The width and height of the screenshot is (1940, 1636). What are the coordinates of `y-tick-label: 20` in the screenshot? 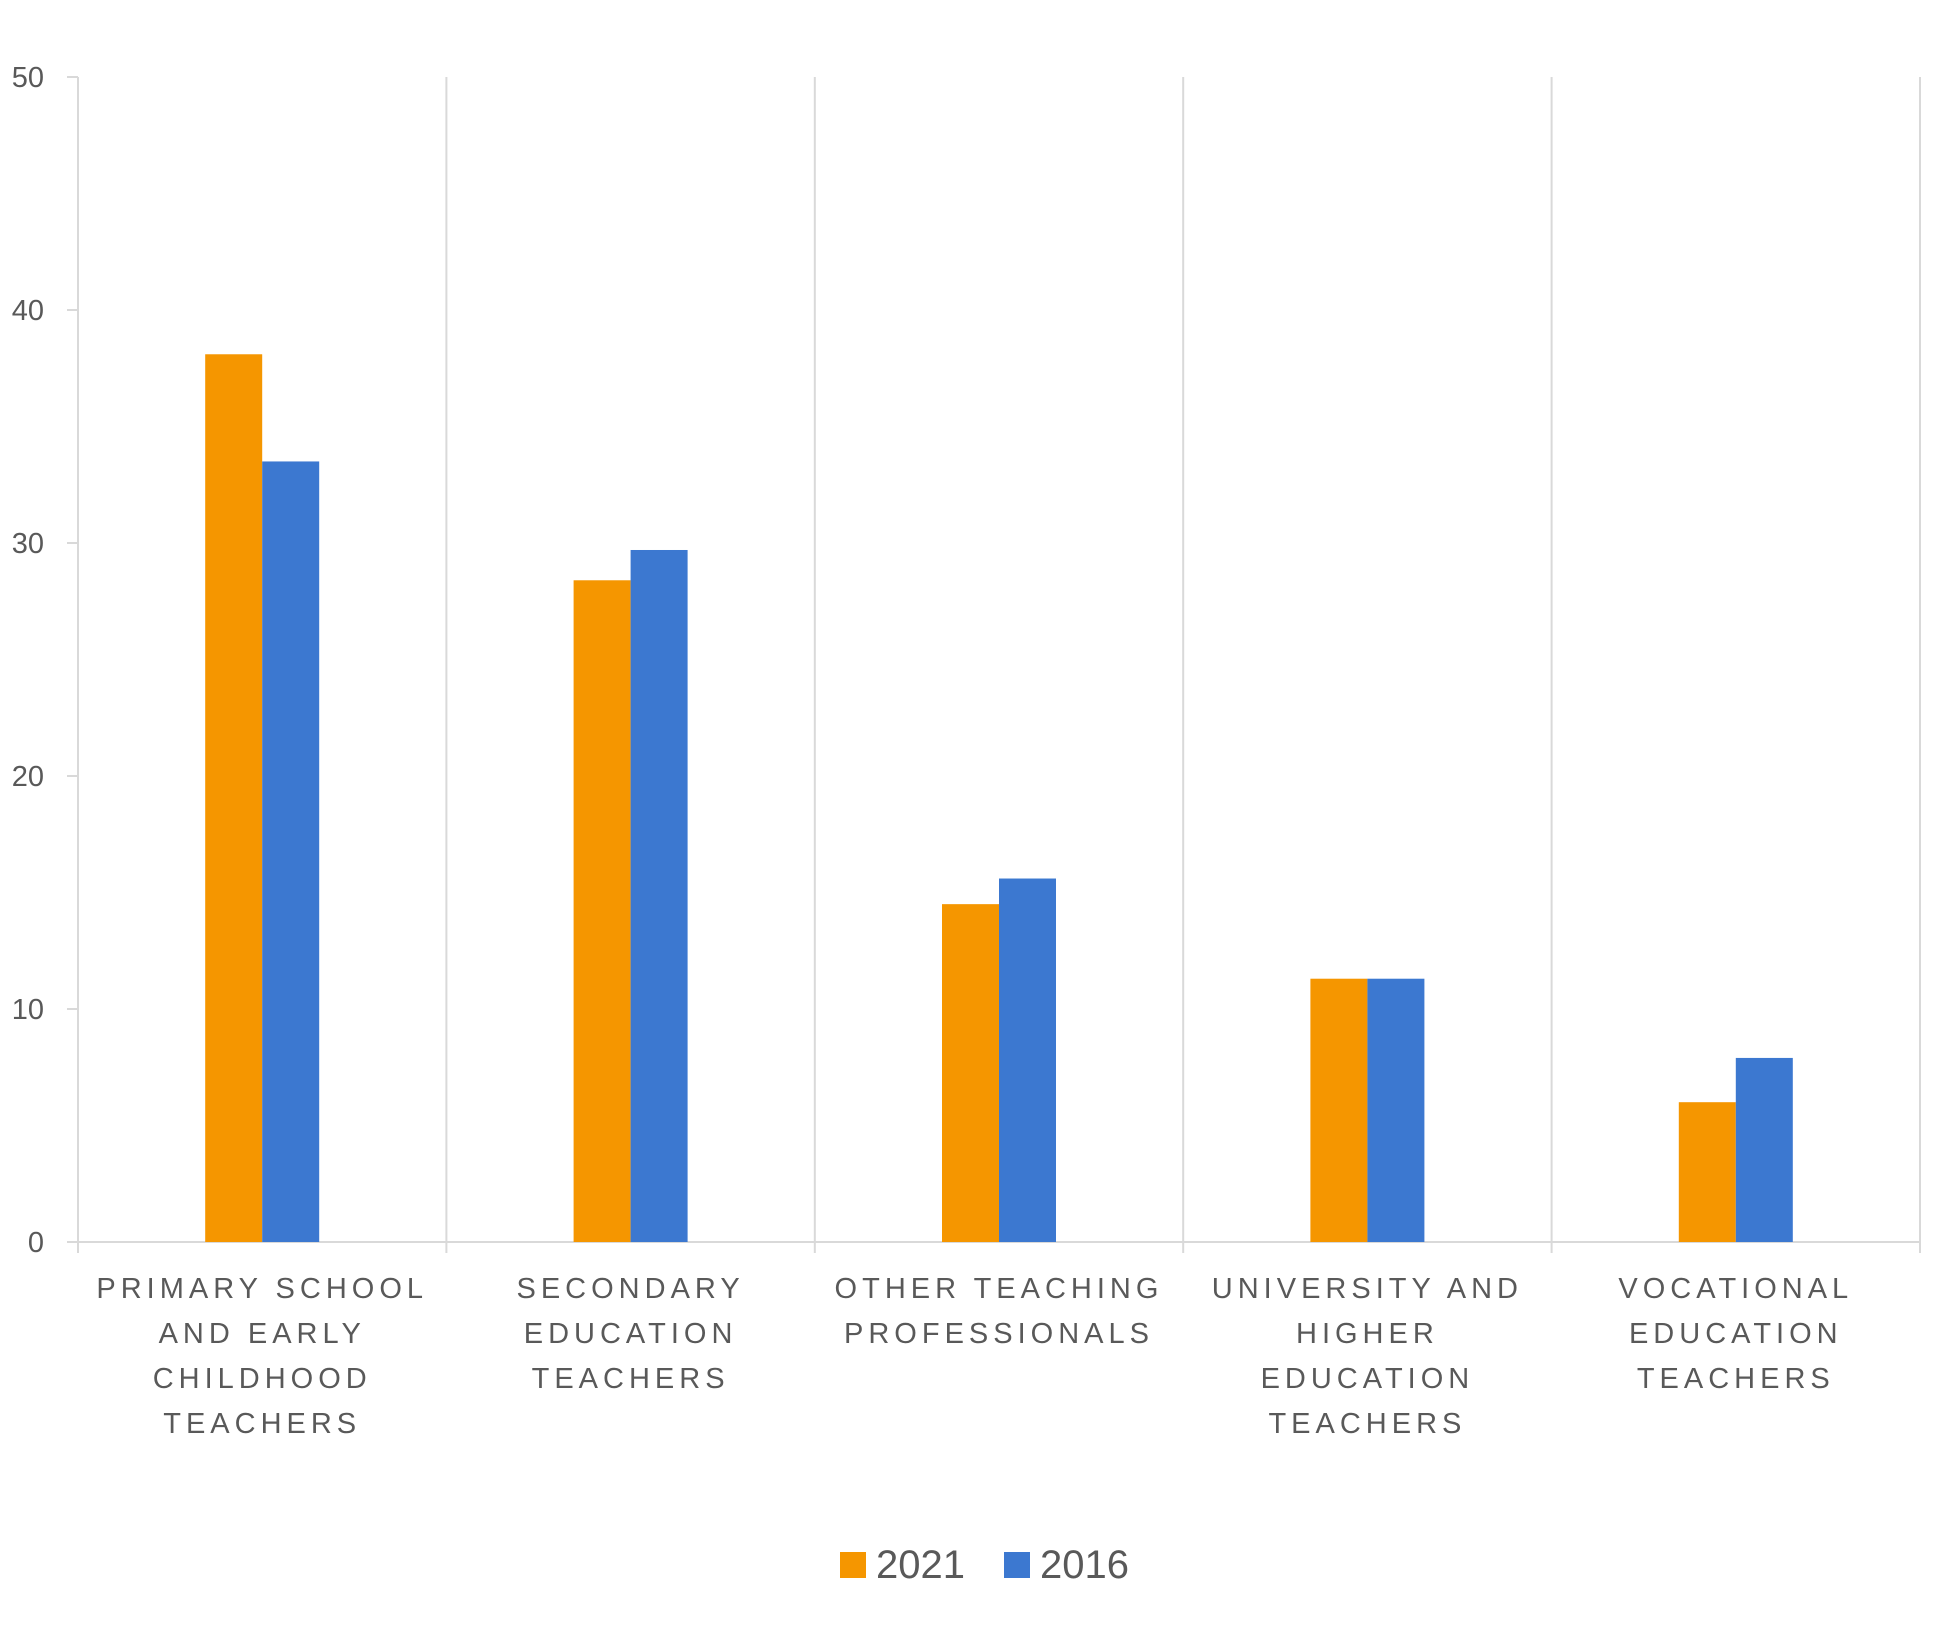 It's located at (28, 777).